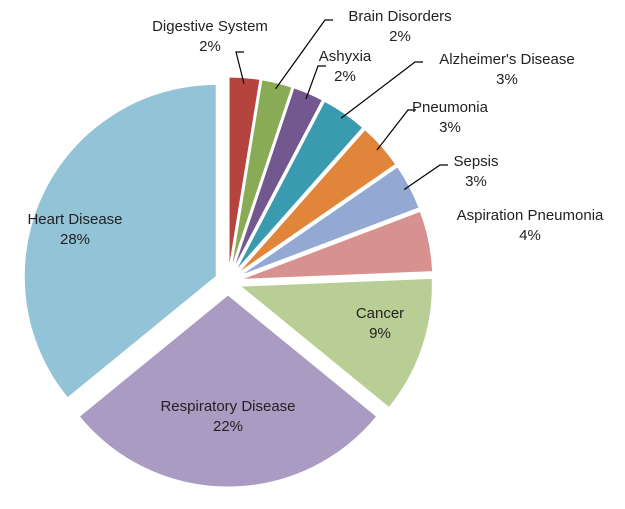  Describe the element at coordinates (380, 313) in the screenshot. I see `slice-label: Cancer` at that location.